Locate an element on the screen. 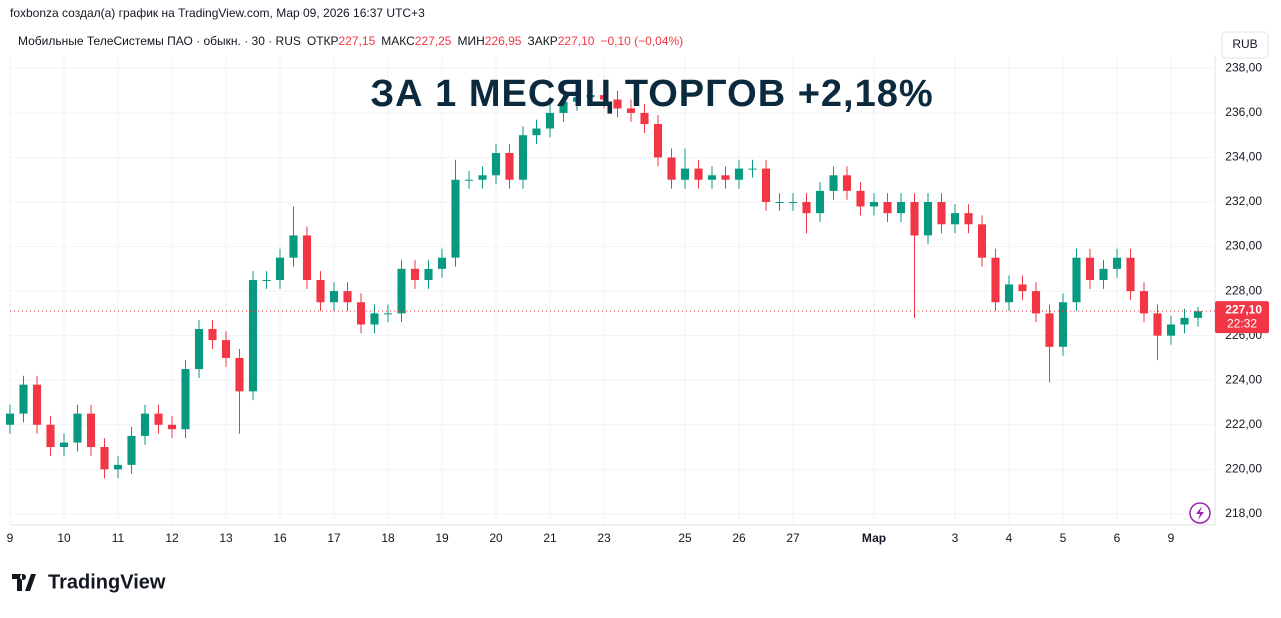 The height and width of the screenshot is (618, 1281). x-tick-label: 17 is located at coordinates (334, 538).